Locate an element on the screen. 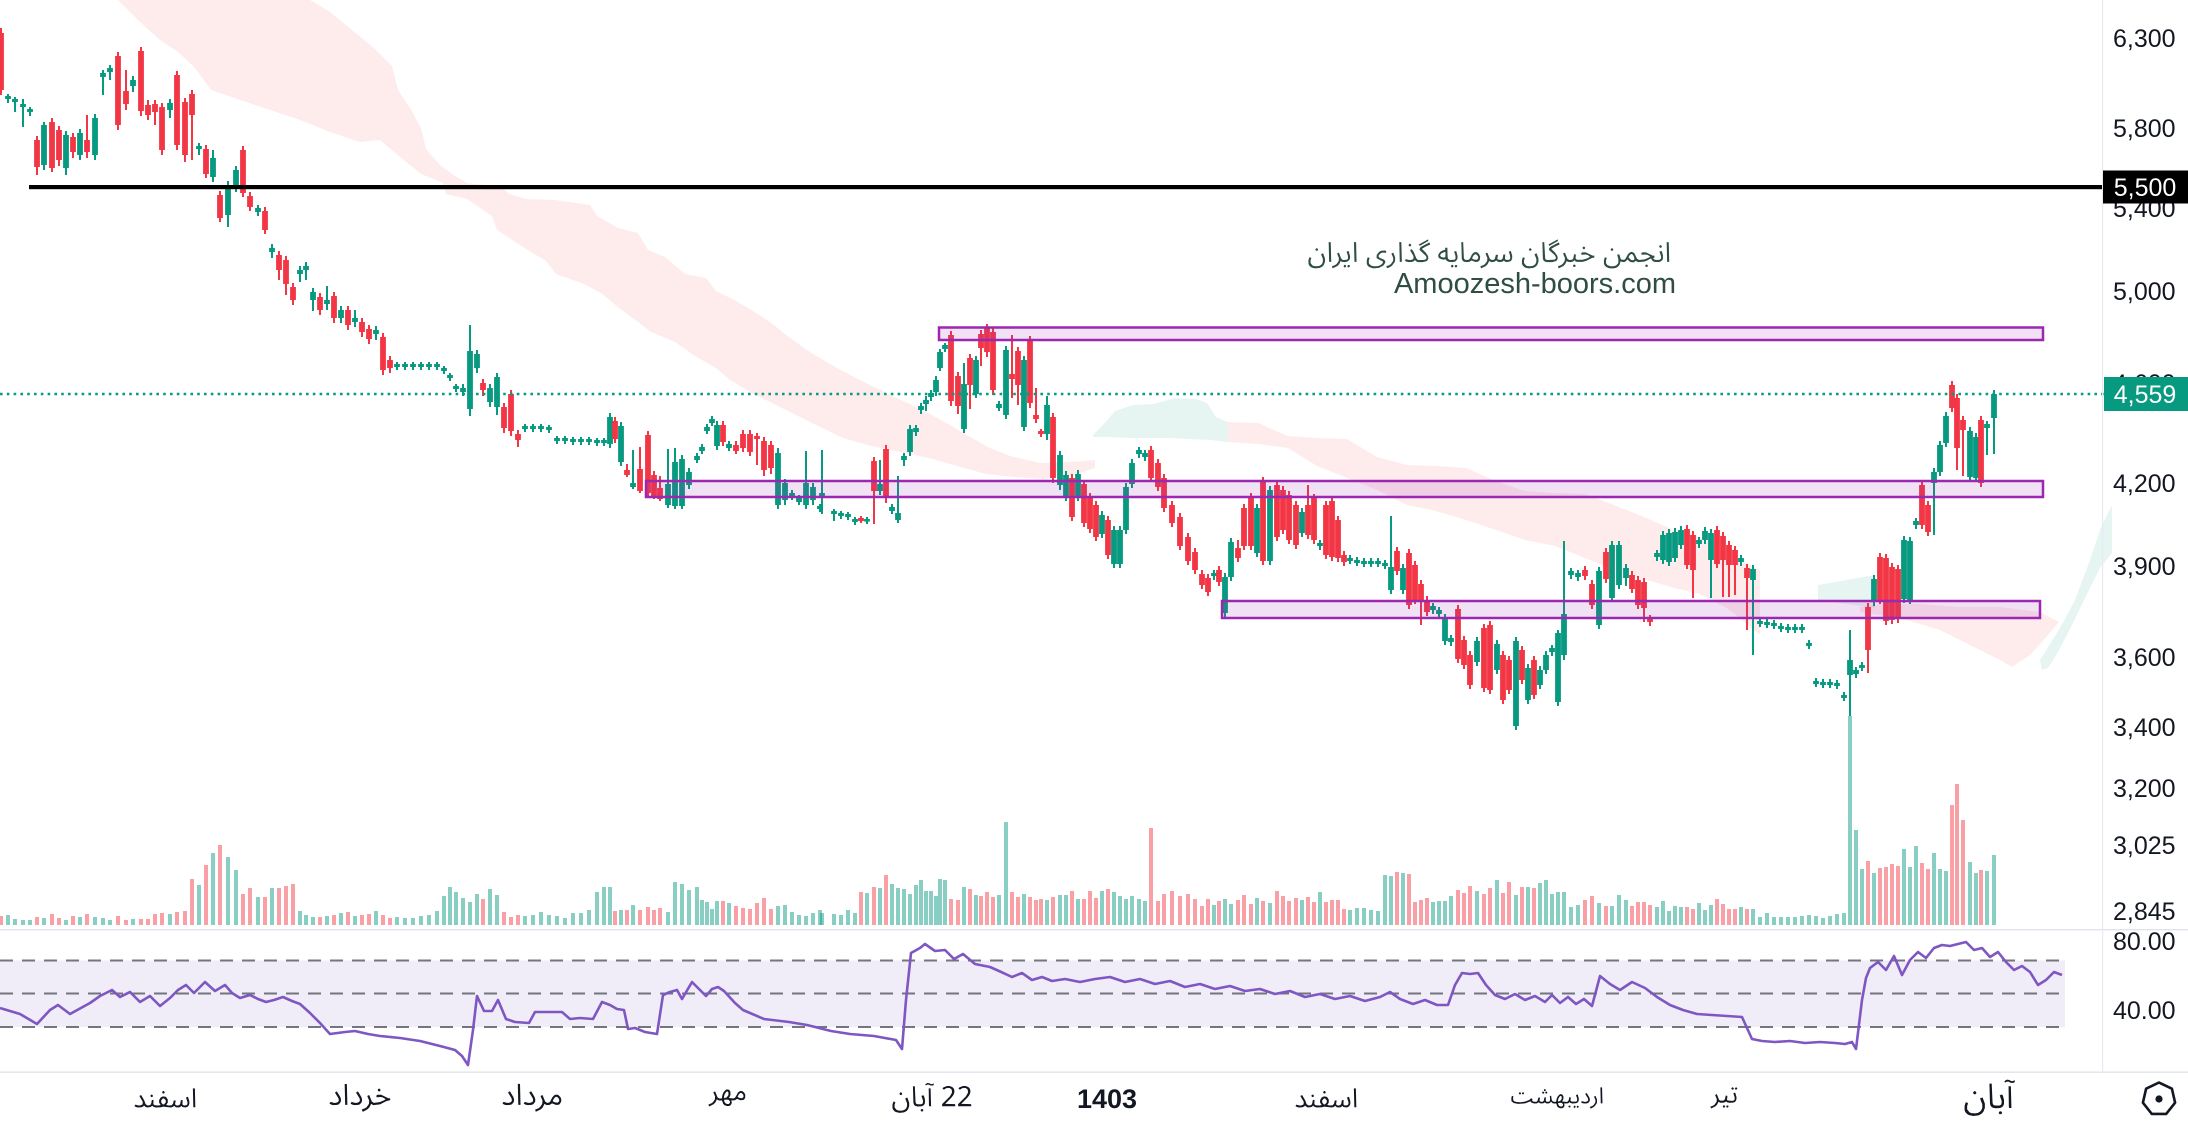  svg-text: 2,845 is located at coordinates (2144, 912).